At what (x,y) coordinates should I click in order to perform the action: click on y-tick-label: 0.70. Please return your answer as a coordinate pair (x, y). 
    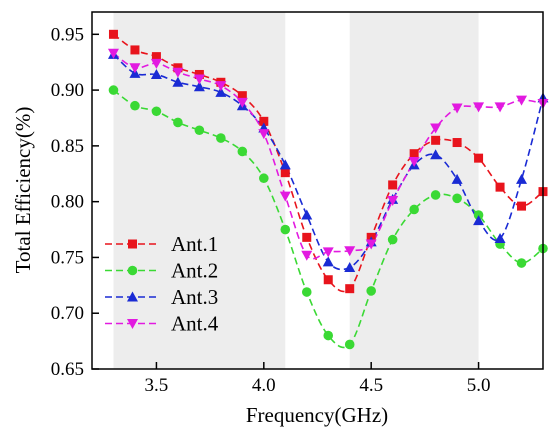
    Looking at the image, I should click on (67, 313).